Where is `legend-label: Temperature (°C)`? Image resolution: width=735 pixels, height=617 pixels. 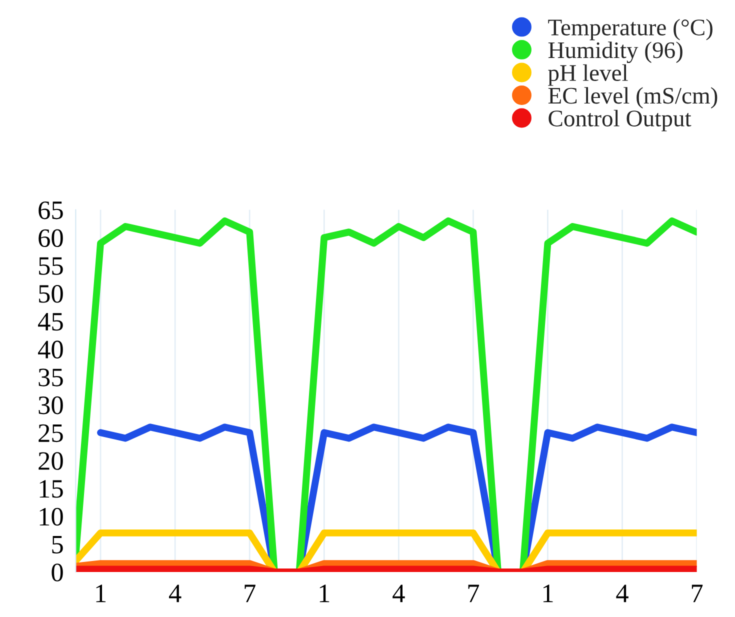 legend-label: Temperature (°C) is located at coordinates (630, 29).